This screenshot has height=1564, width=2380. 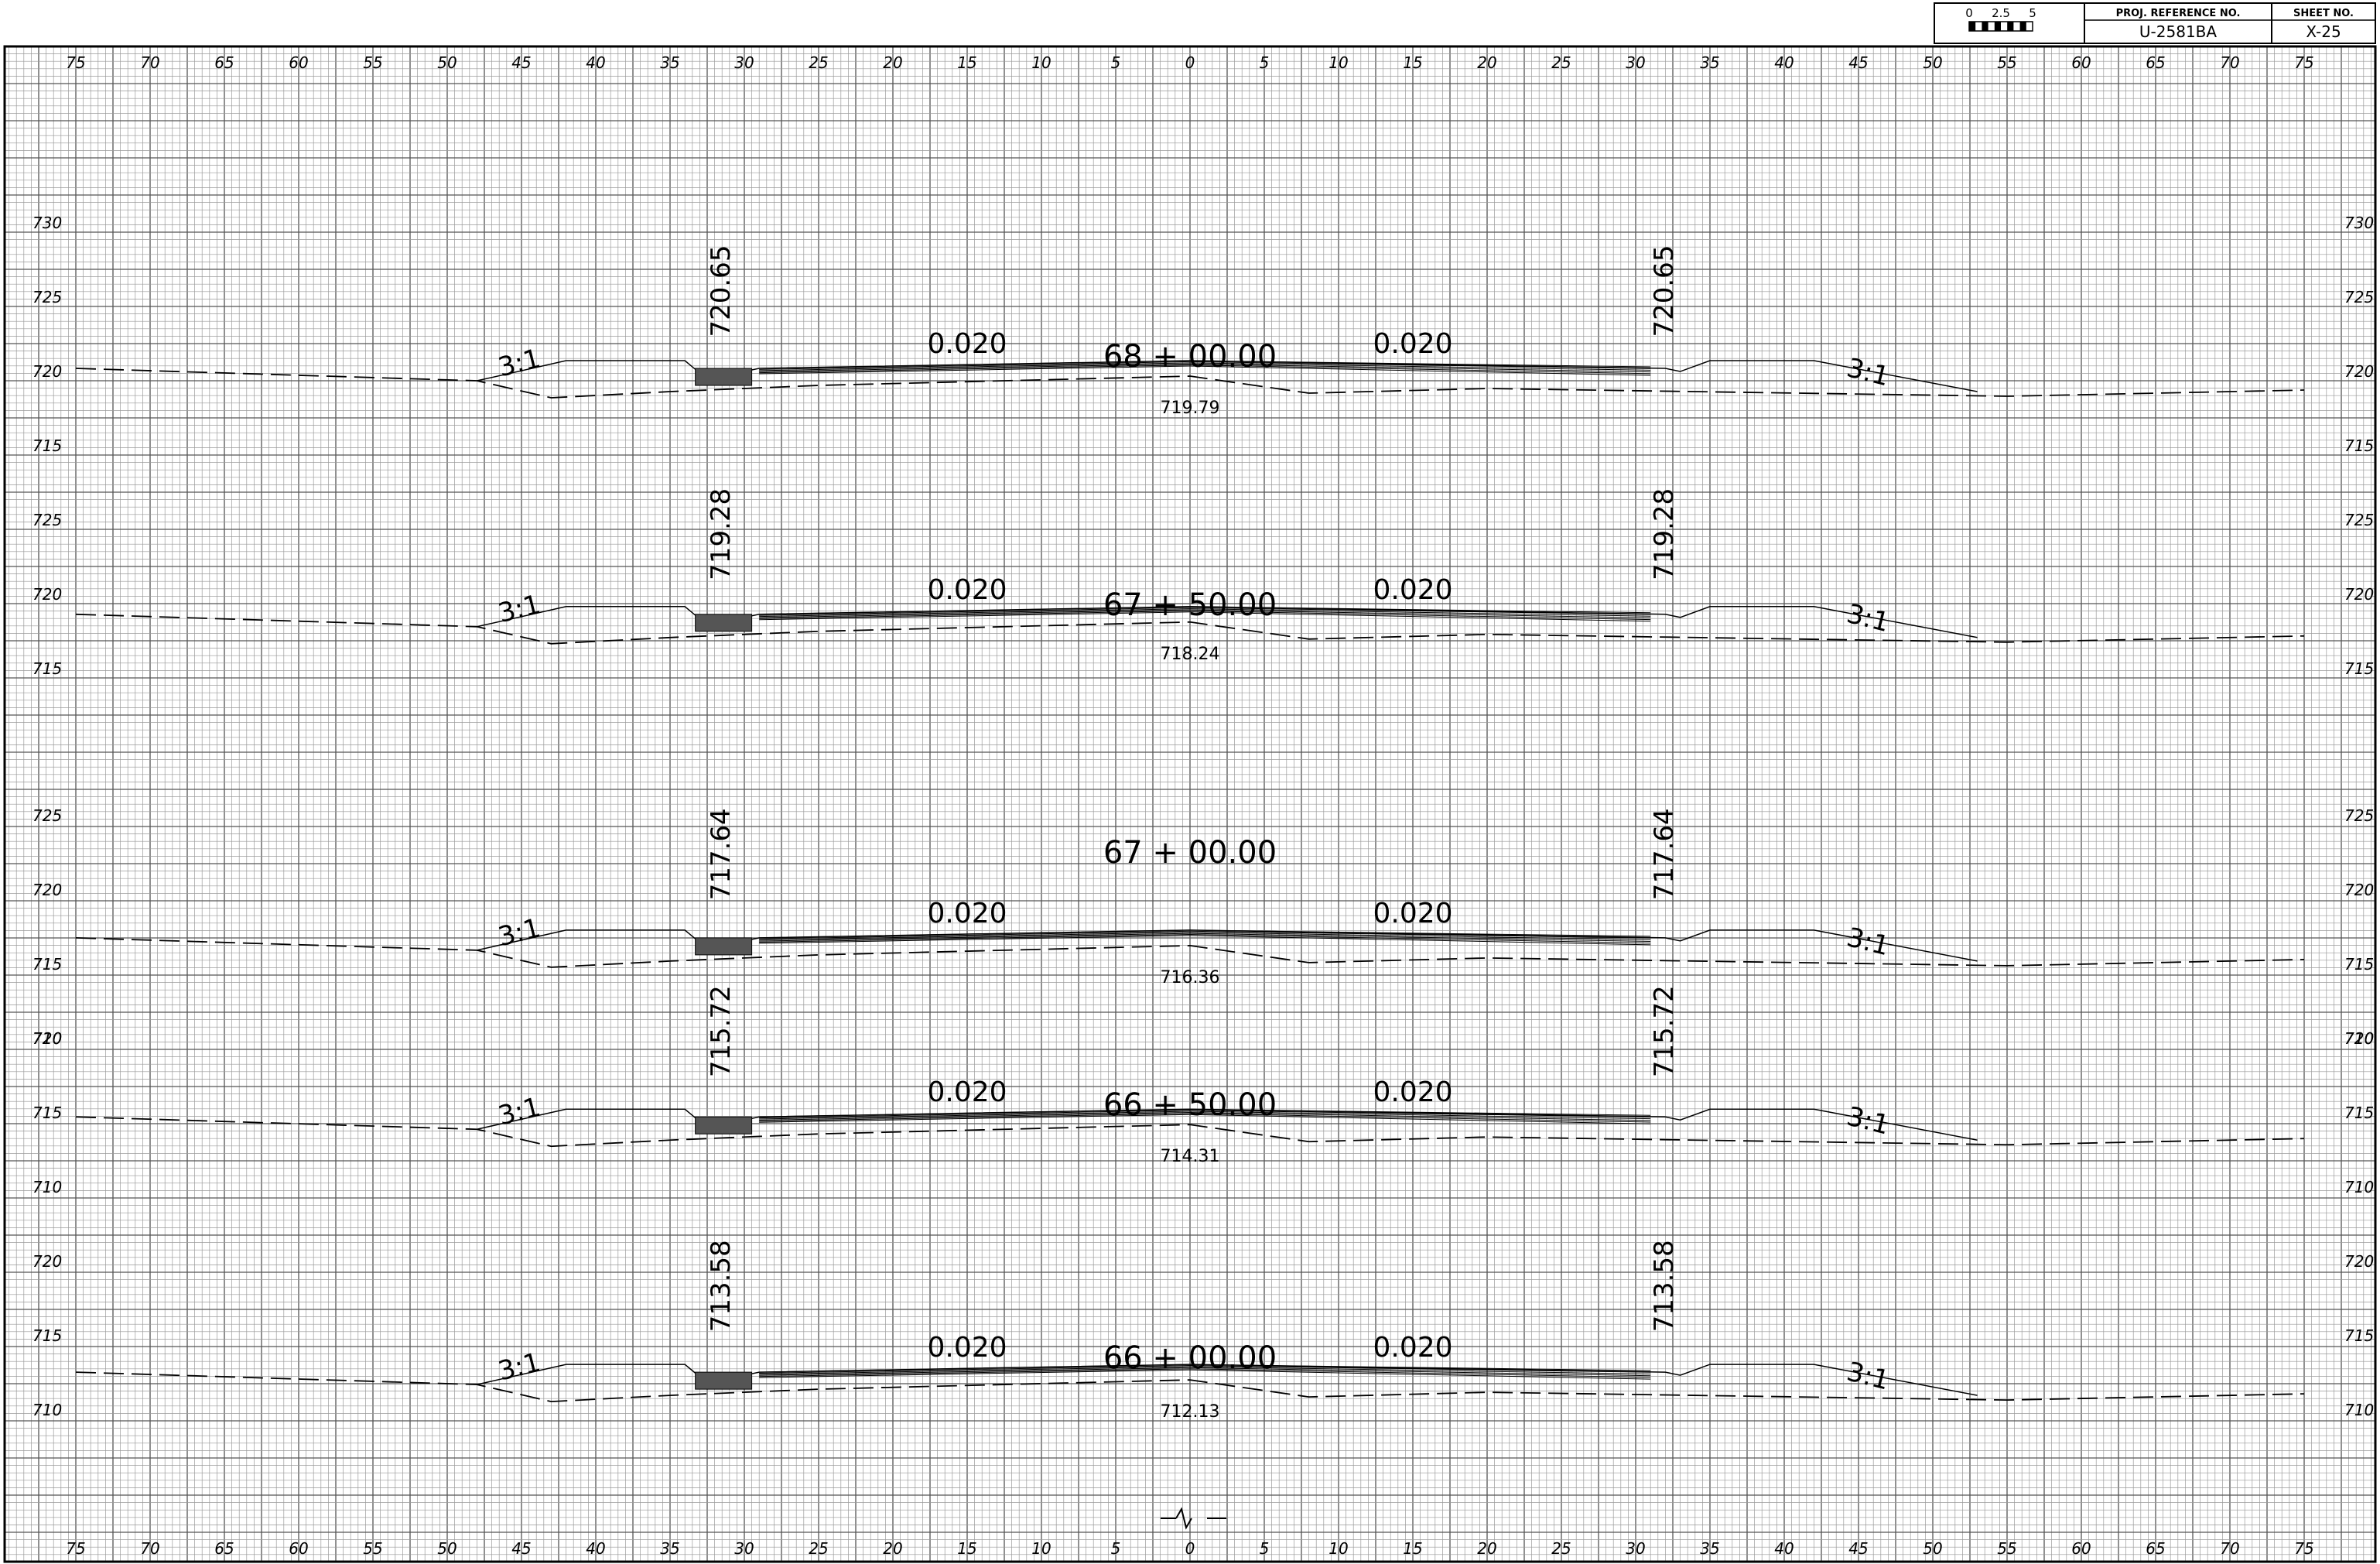 I want to click on x-tick-label: 75, so click(x=2303, y=1548).